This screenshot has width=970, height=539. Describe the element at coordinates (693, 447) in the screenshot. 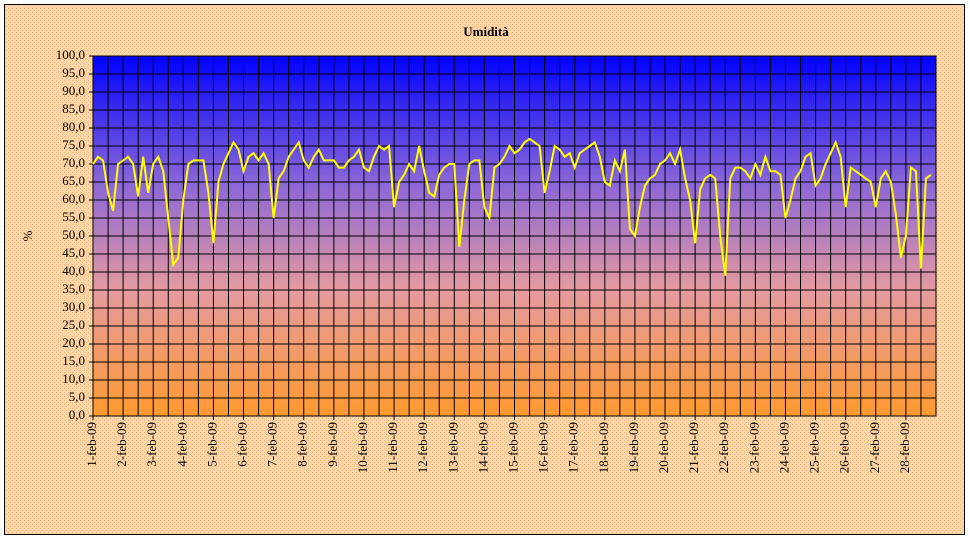

I see `x-tick-label: 21-feb-09` at that location.